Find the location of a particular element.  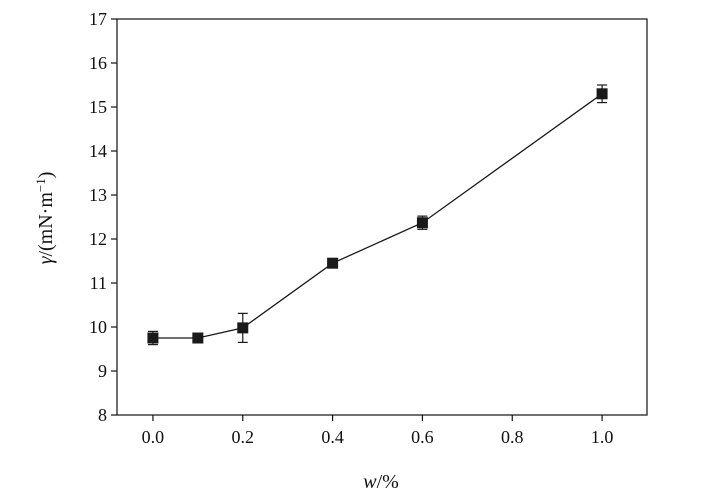

x-tick-label: 0.6 is located at coordinates (422, 437).